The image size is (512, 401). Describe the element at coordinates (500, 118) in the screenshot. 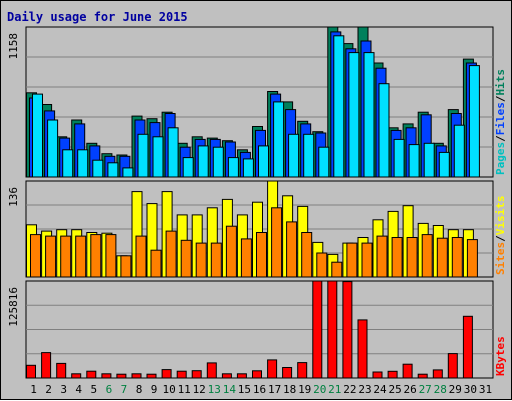

I see `legend-label: Files` at that location.